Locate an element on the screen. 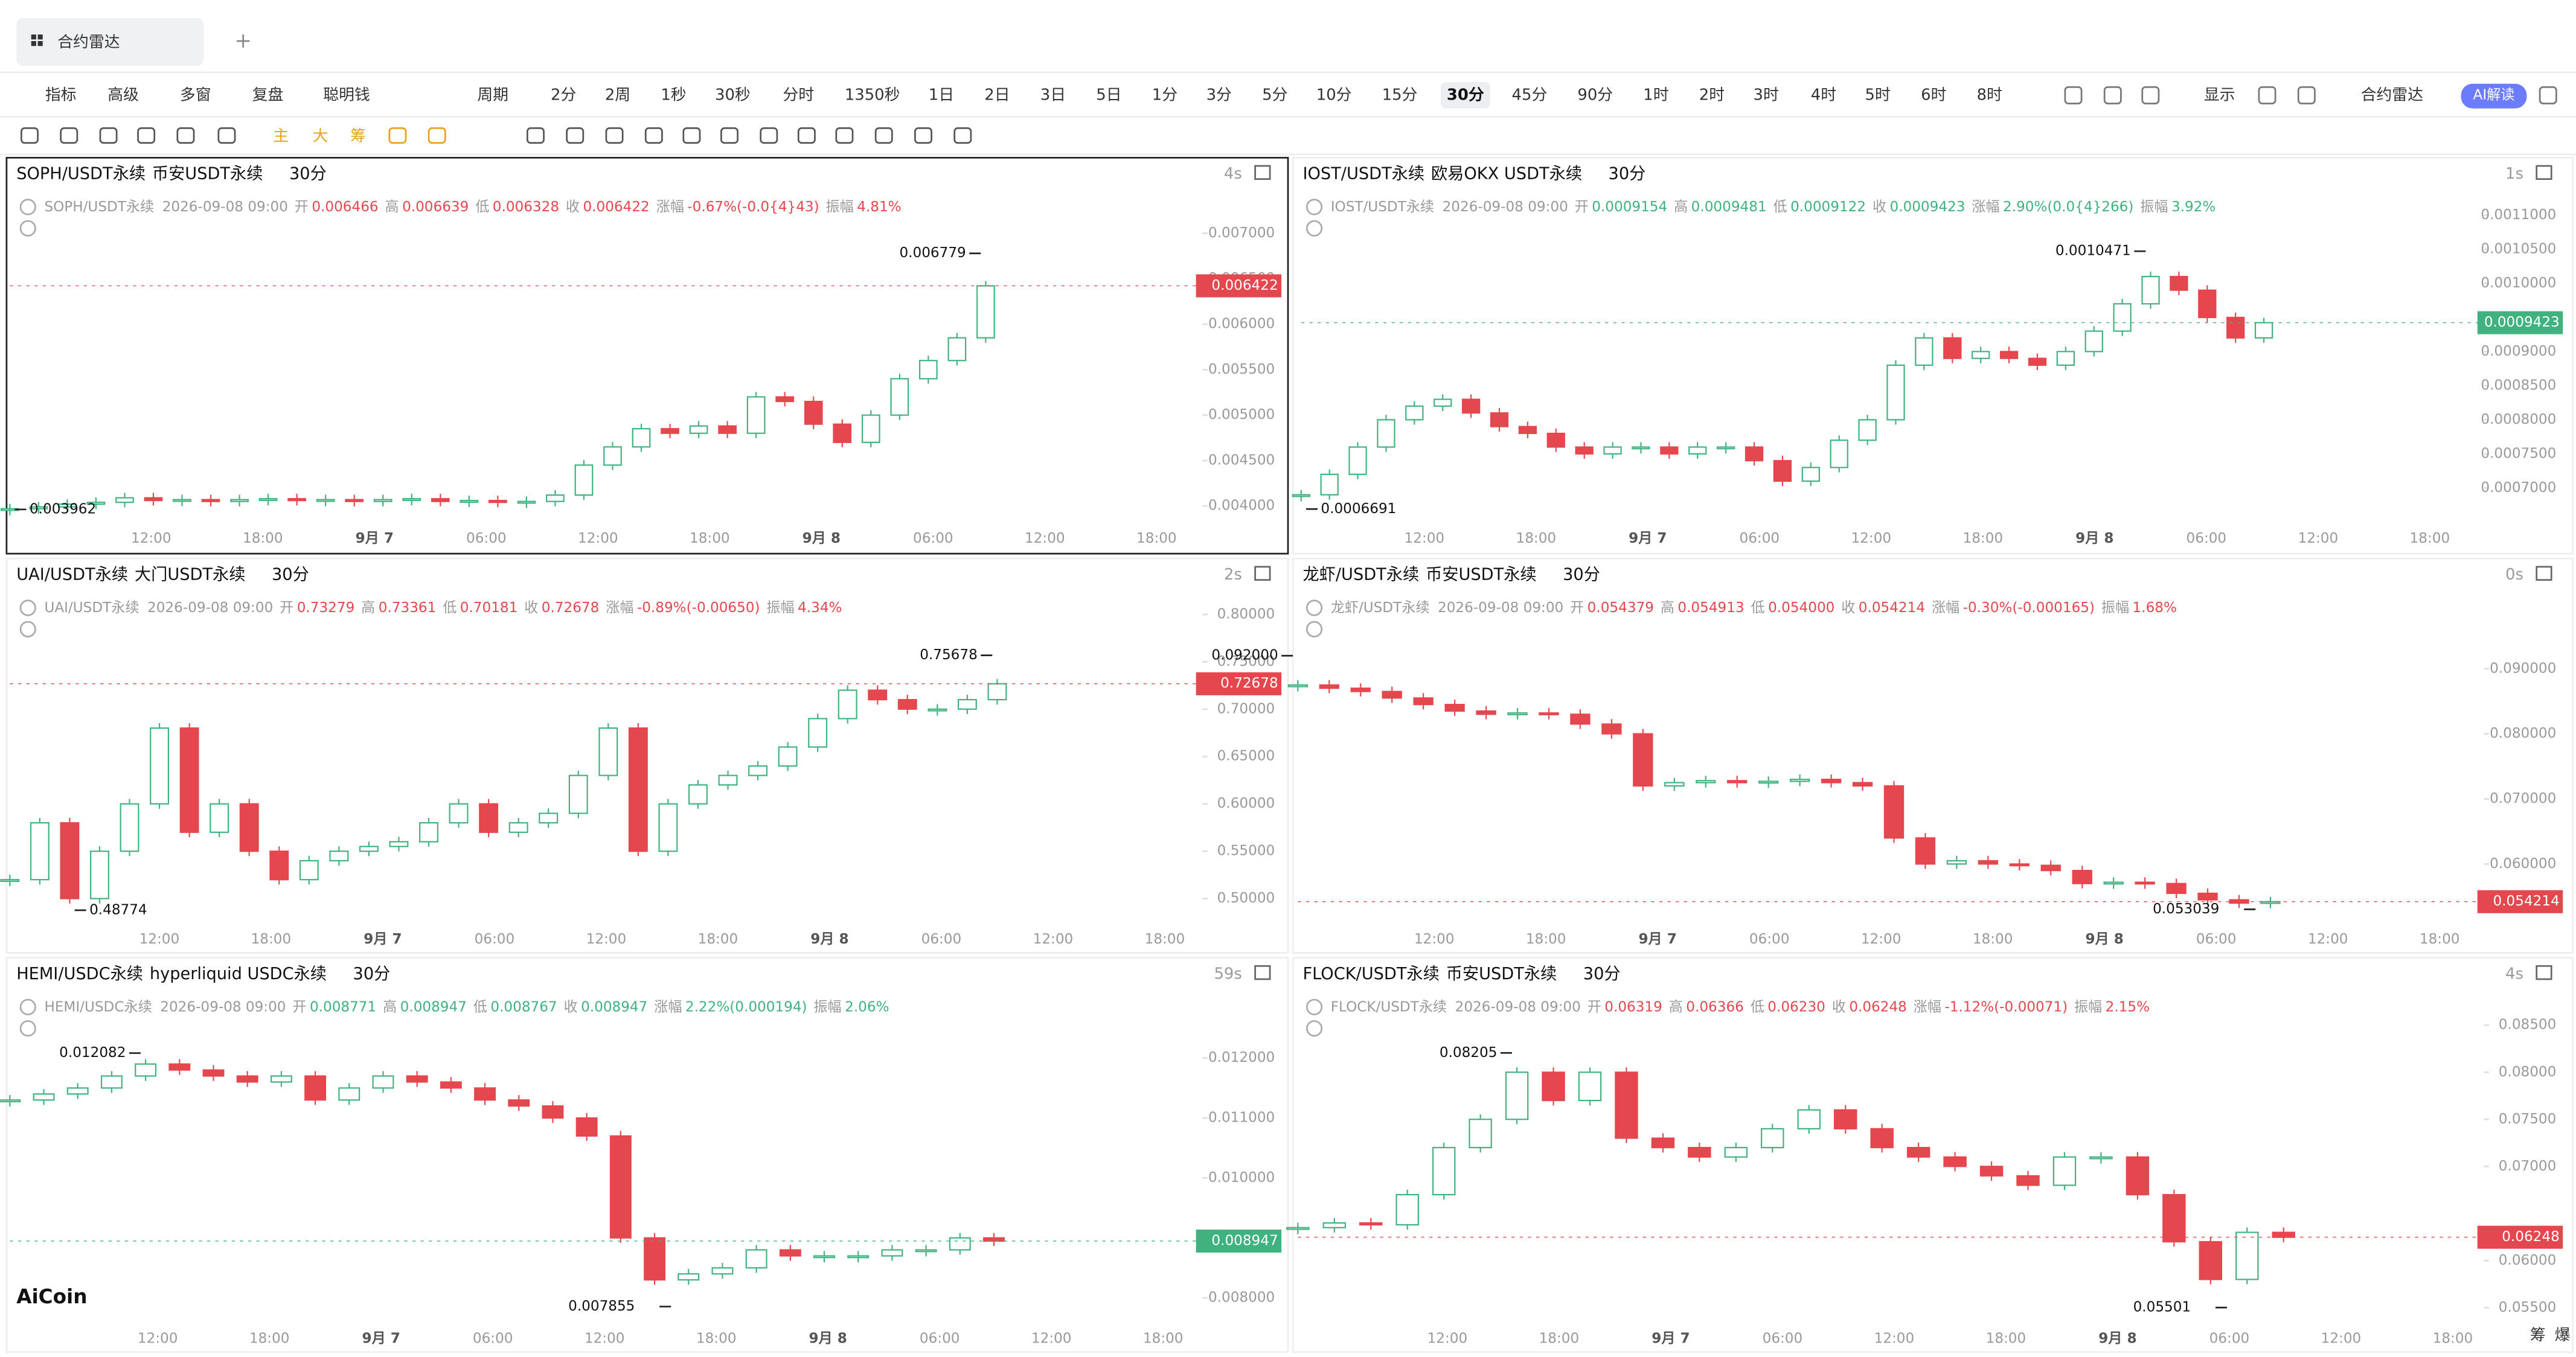  toolbar-right: 显示 is located at coordinates (2219, 95).